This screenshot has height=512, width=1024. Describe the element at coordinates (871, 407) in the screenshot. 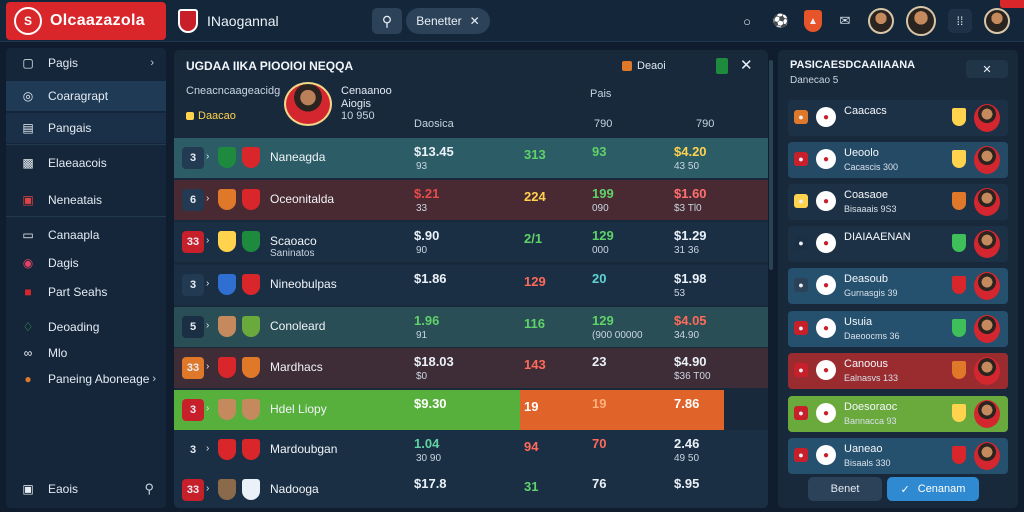

I see `fixture-name: Doesoraoc` at that location.